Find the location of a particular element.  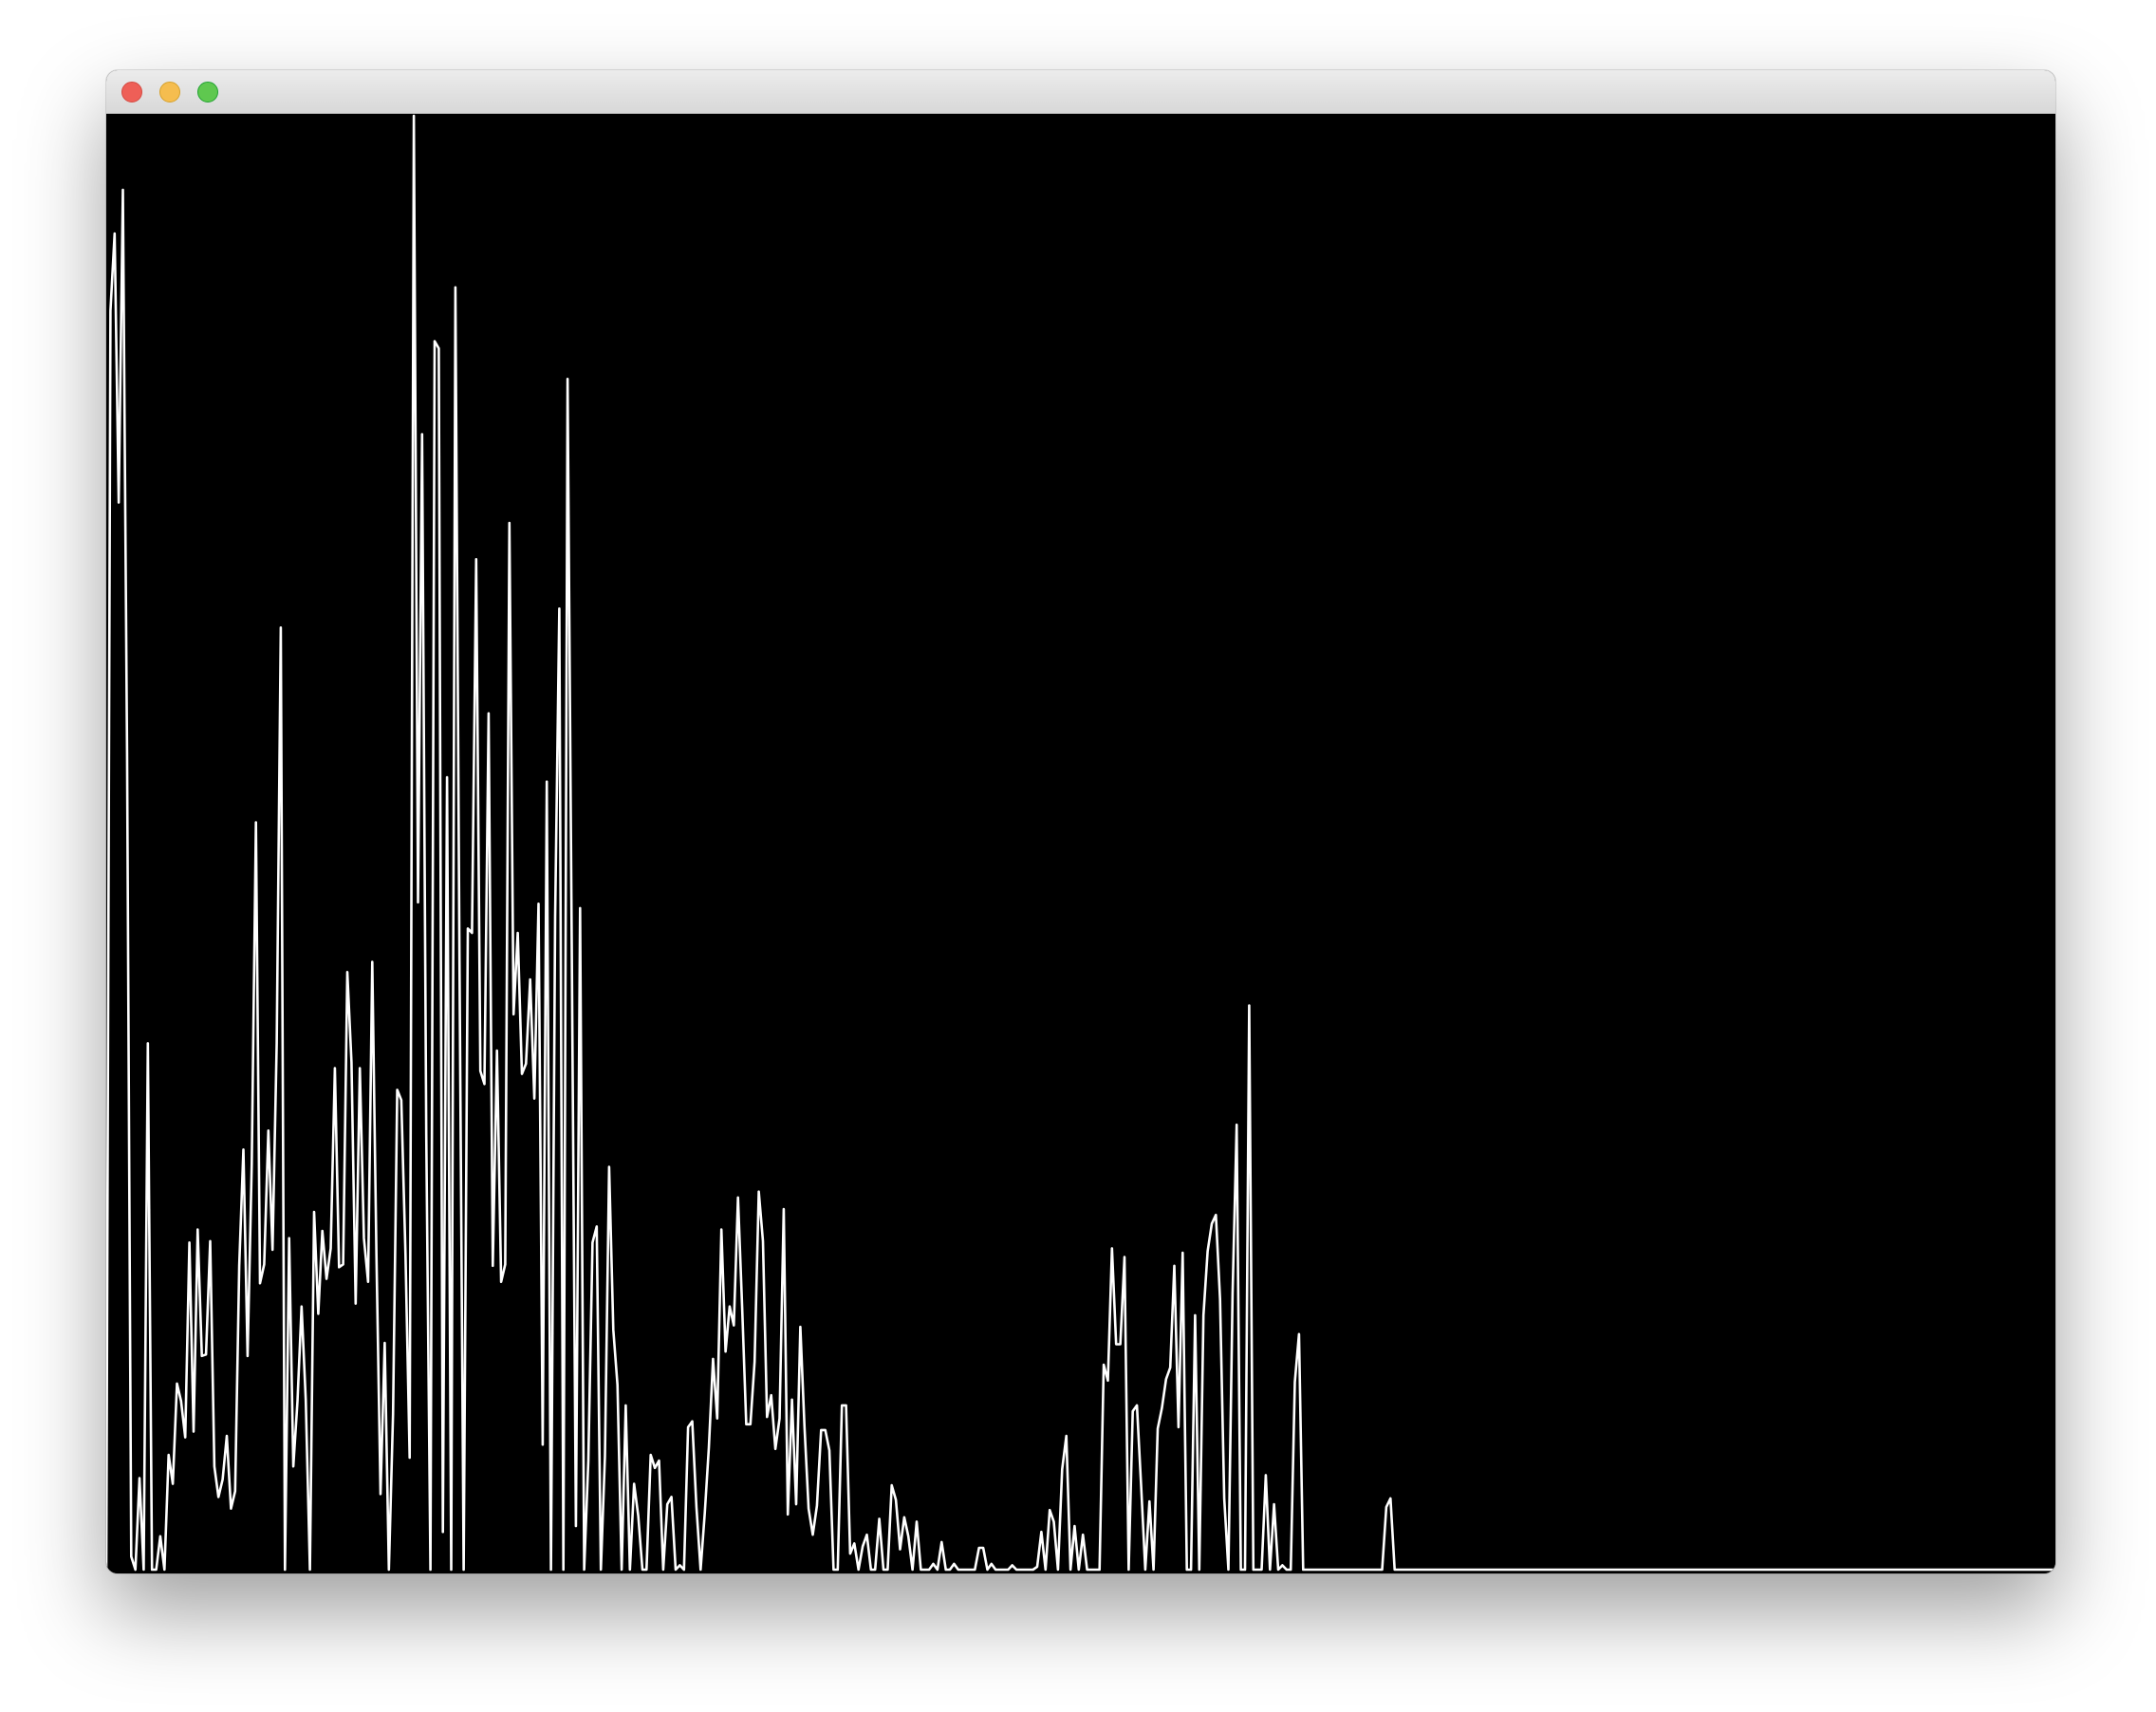

minimize-window-button is located at coordinates (169, 92).